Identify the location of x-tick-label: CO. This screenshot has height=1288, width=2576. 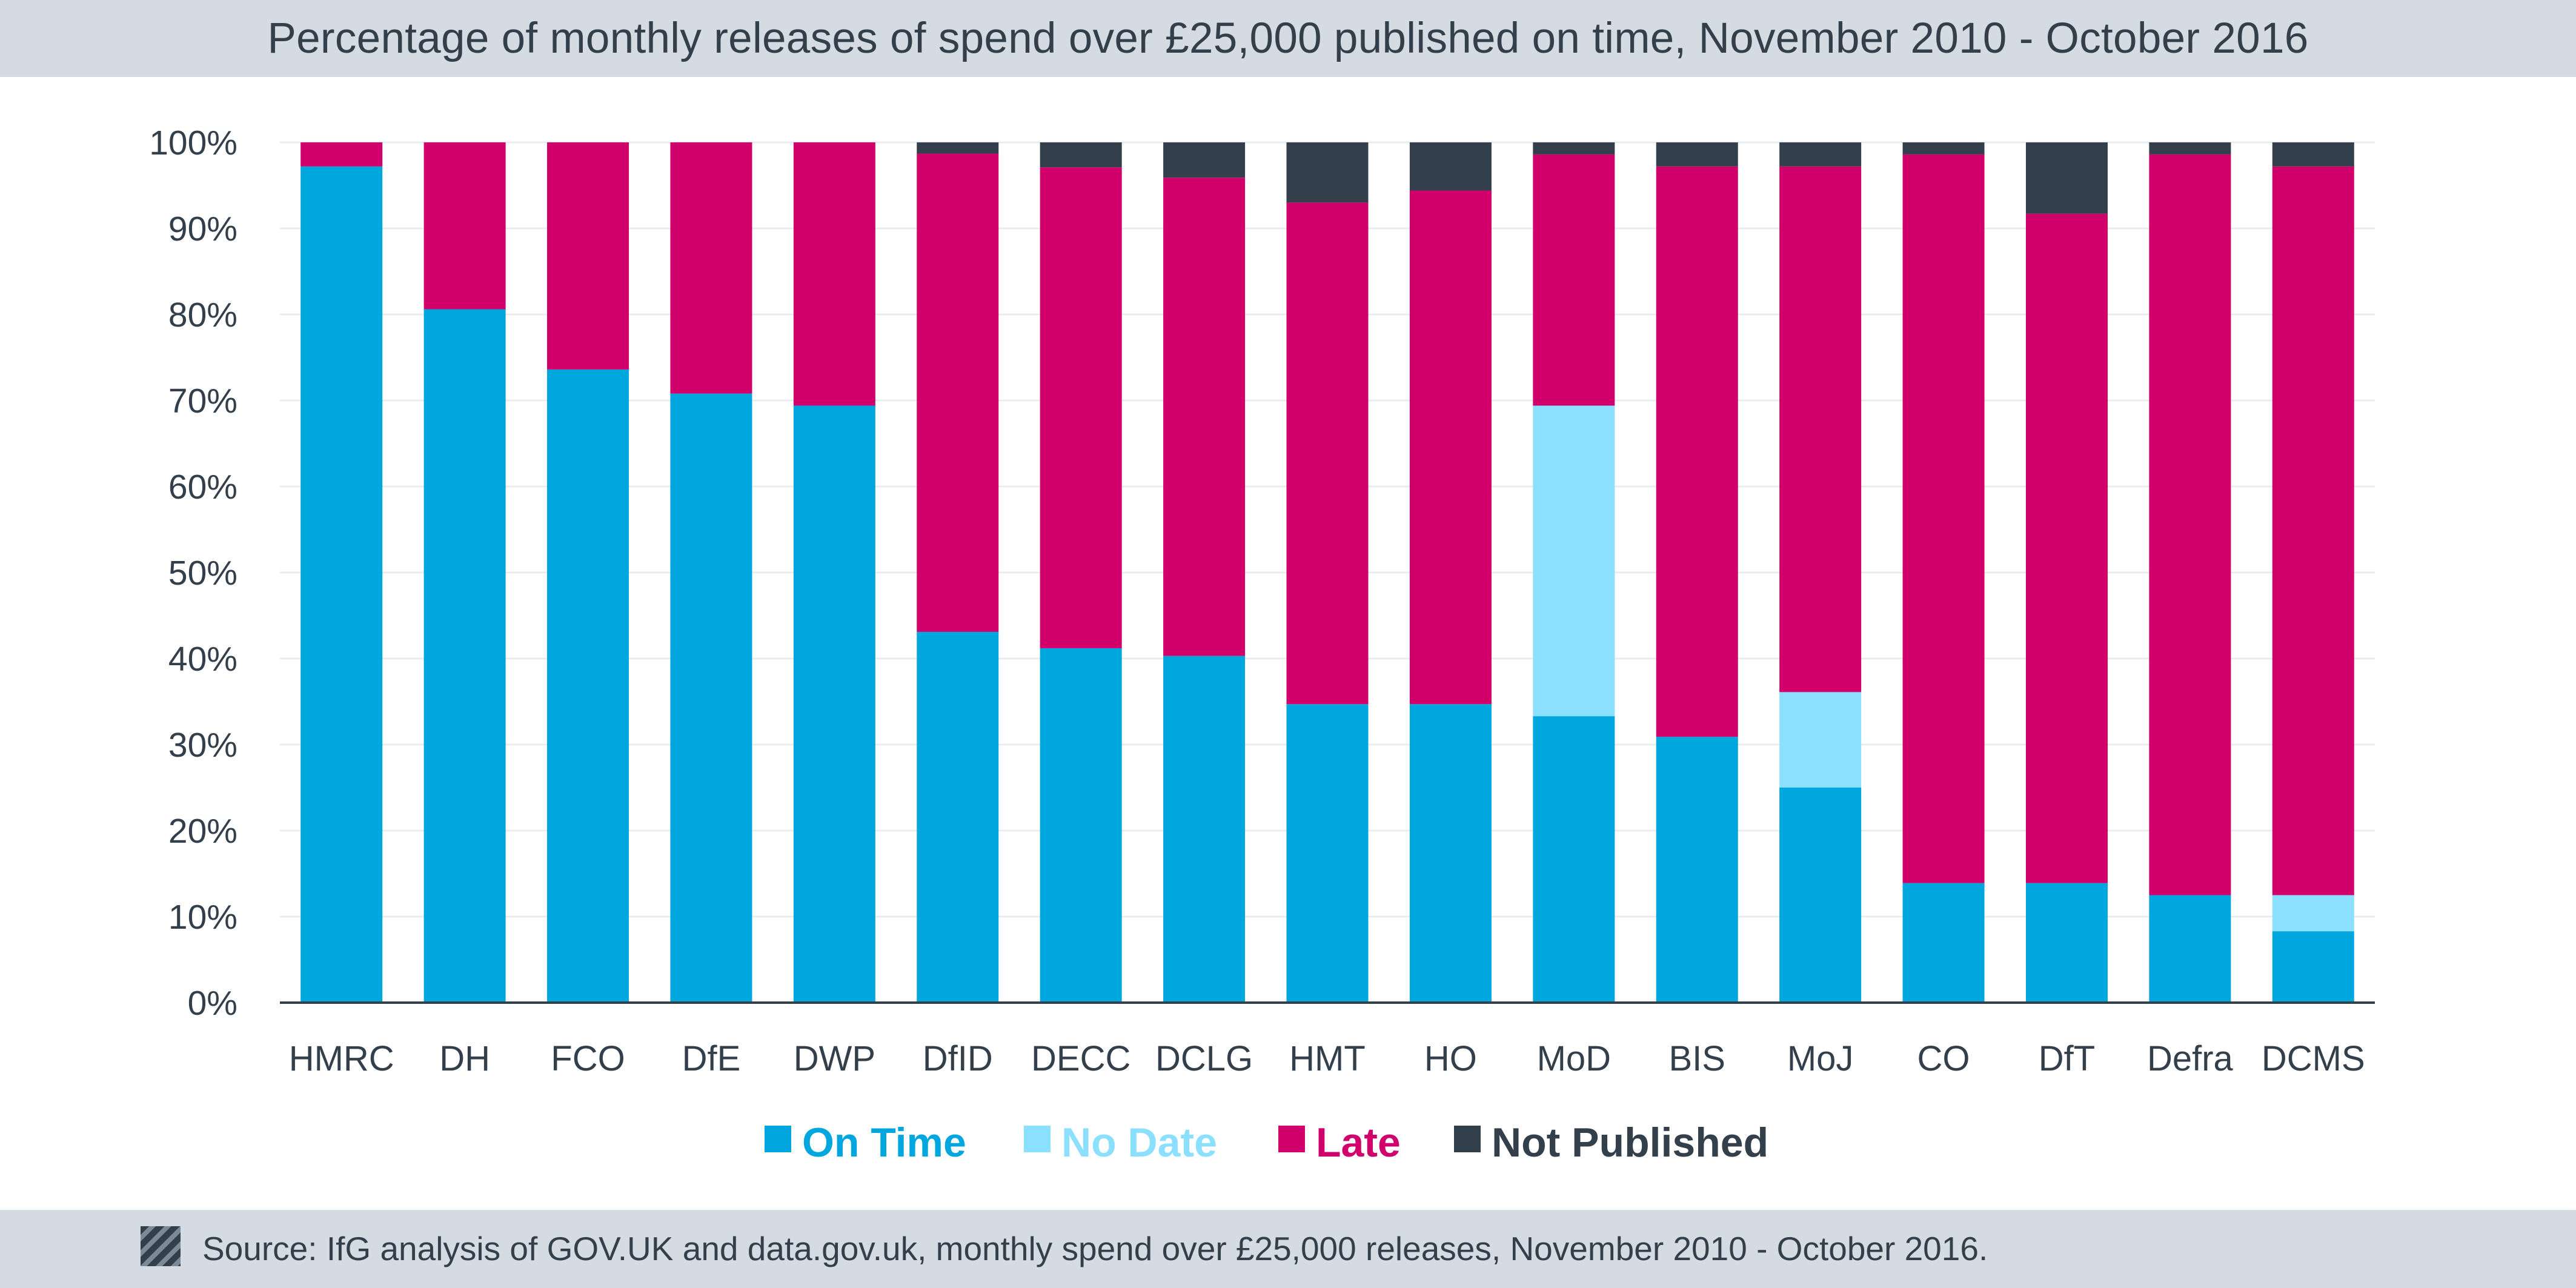
(1944, 1058).